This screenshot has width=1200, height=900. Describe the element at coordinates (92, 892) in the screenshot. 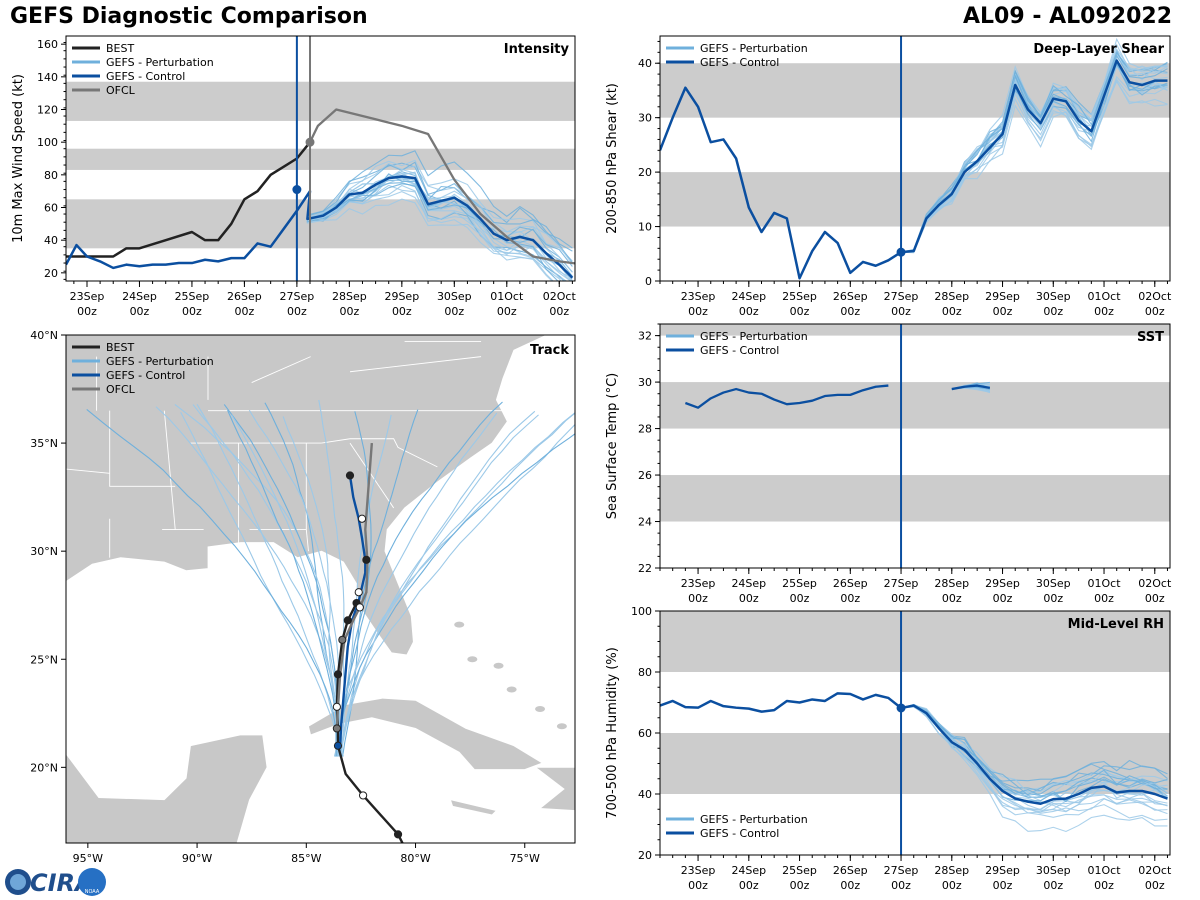

I see `noaa-text: NOAA` at that location.